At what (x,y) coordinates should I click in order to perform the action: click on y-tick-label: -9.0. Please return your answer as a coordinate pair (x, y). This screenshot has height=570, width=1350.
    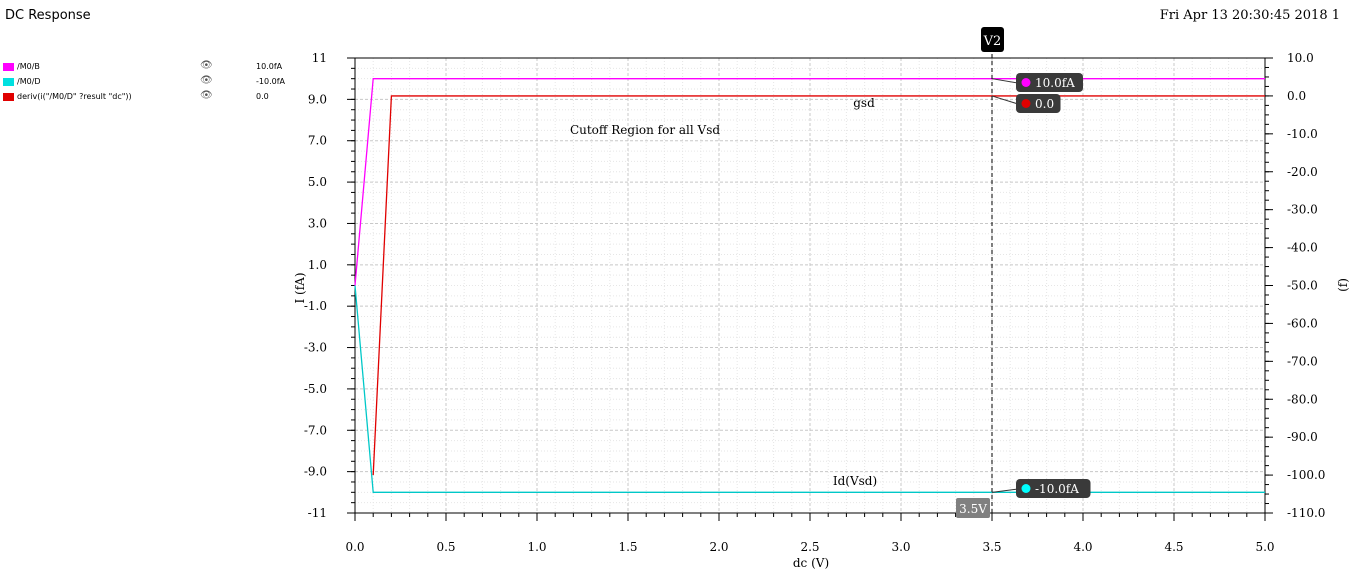
    Looking at the image, I should click on (315, 472).